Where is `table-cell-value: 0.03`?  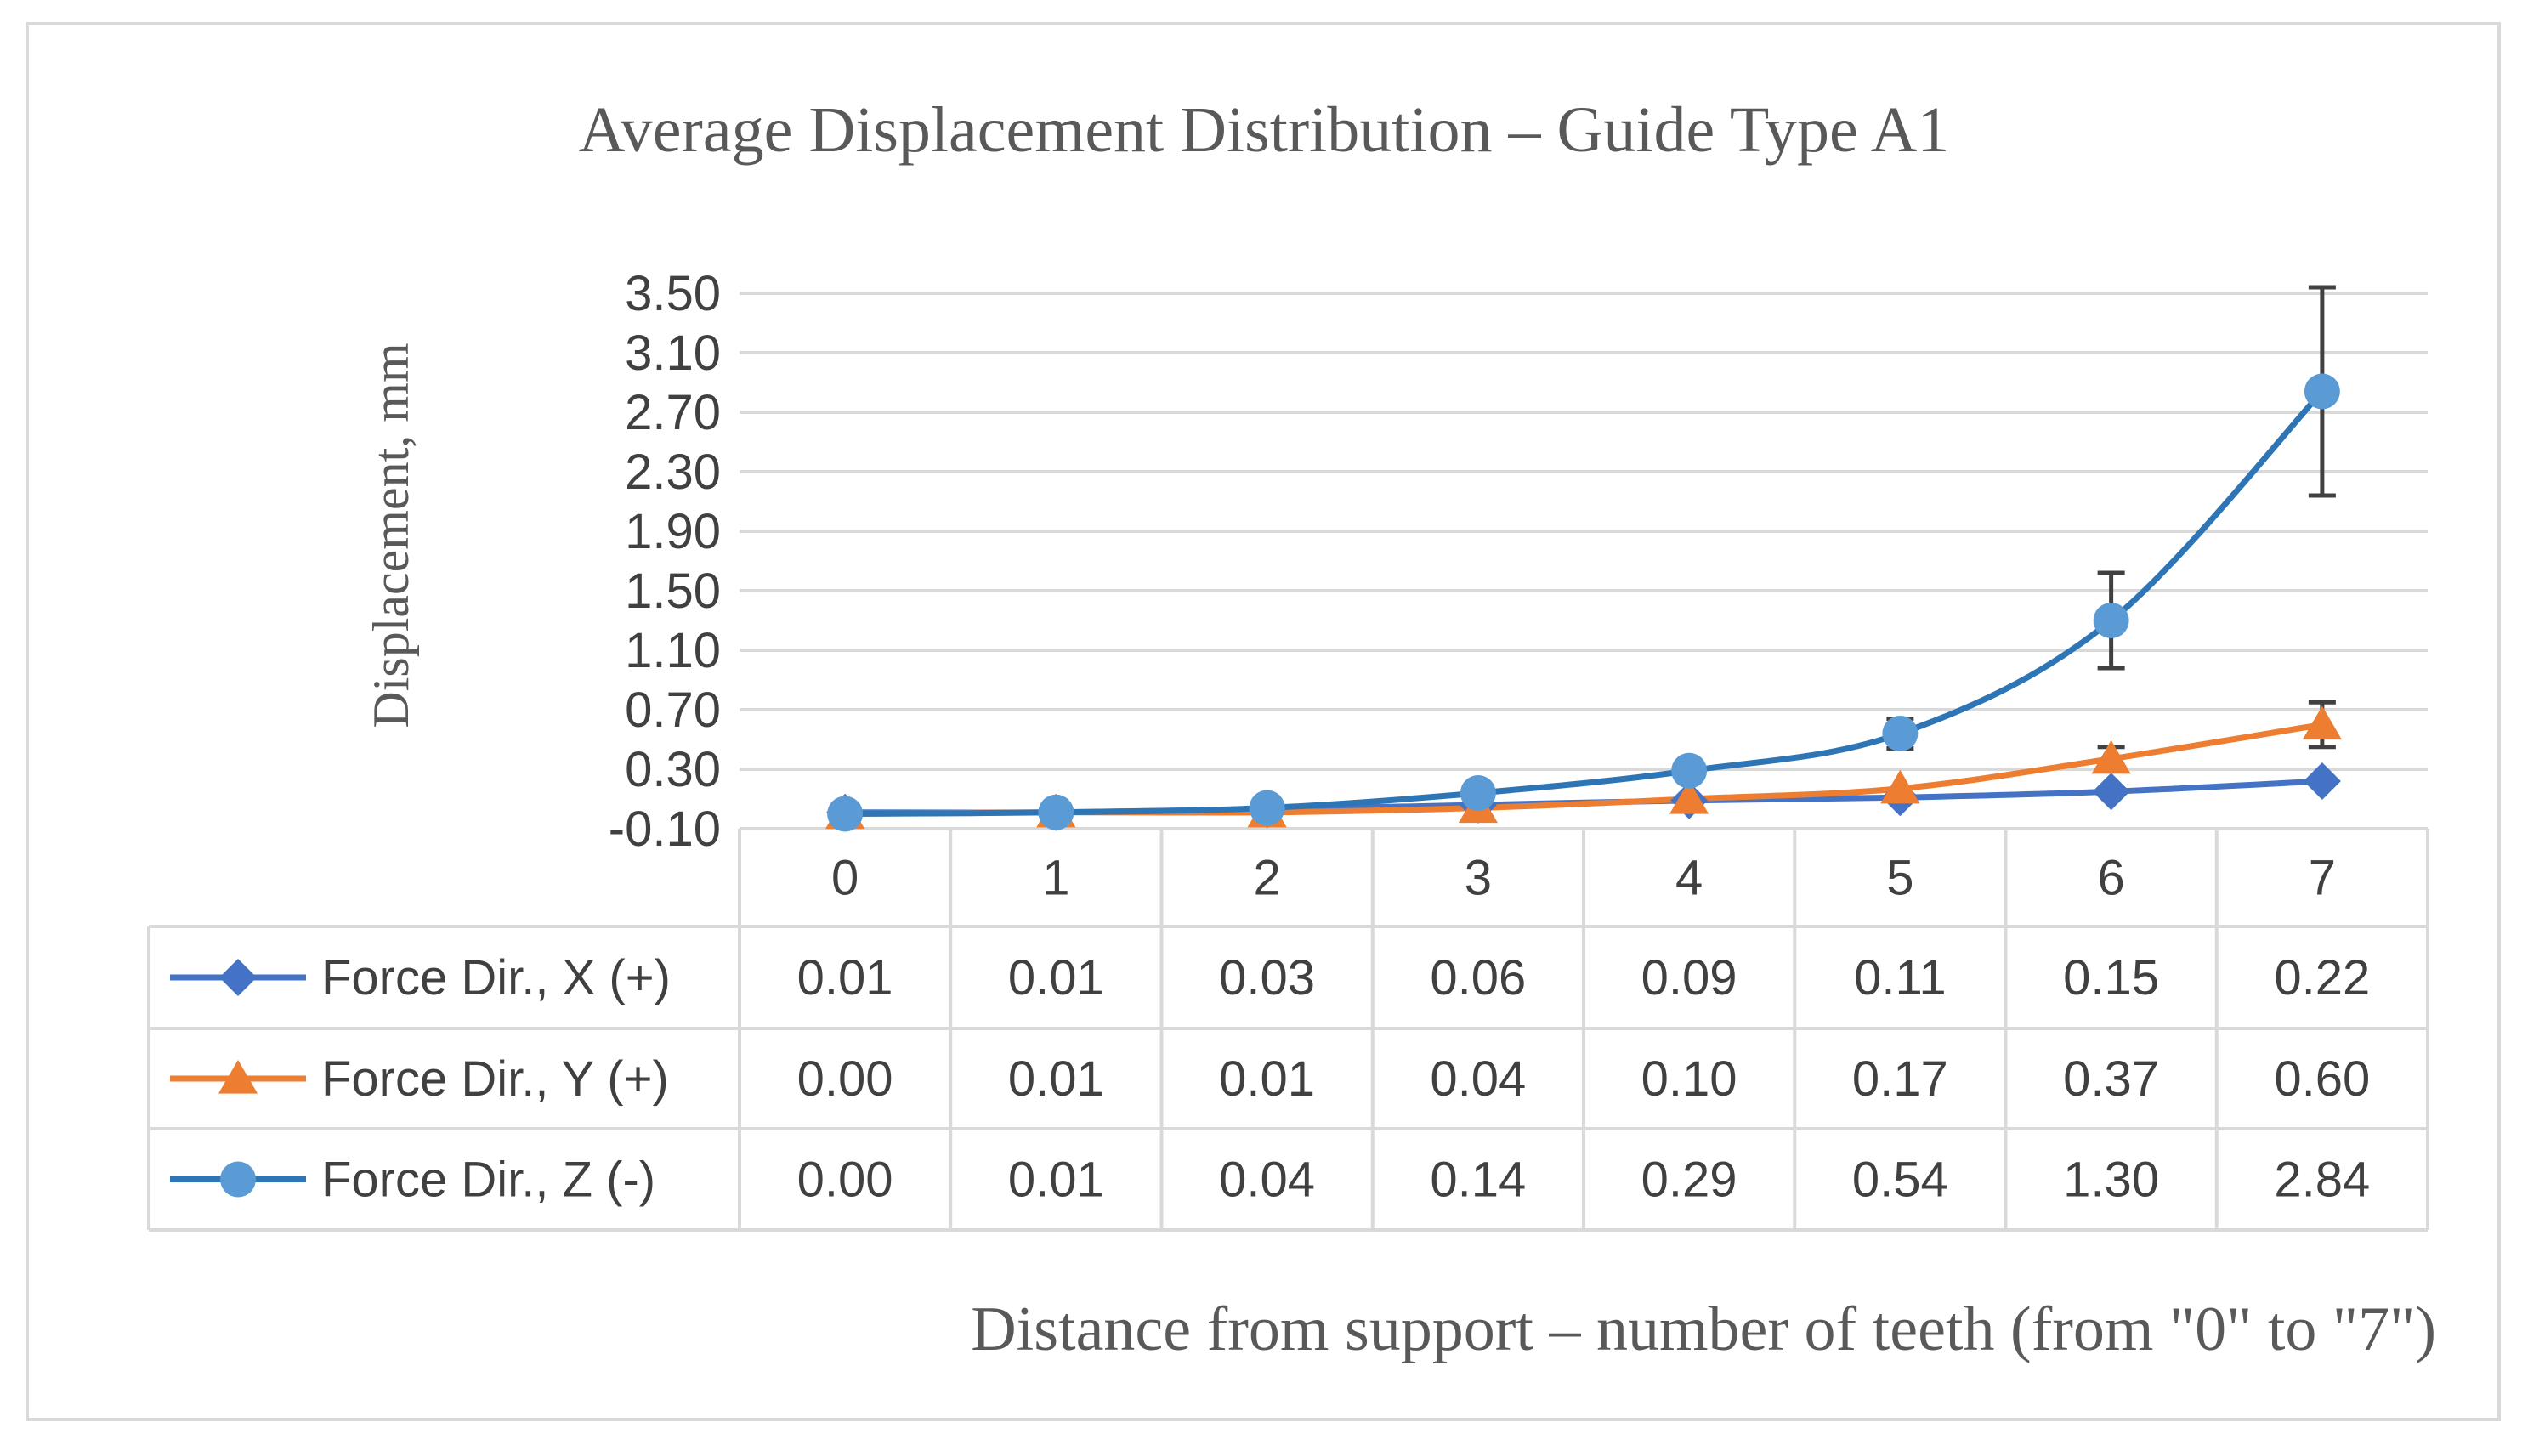
table-cell-value: 0.03 is located at coordinates (1267, 978).